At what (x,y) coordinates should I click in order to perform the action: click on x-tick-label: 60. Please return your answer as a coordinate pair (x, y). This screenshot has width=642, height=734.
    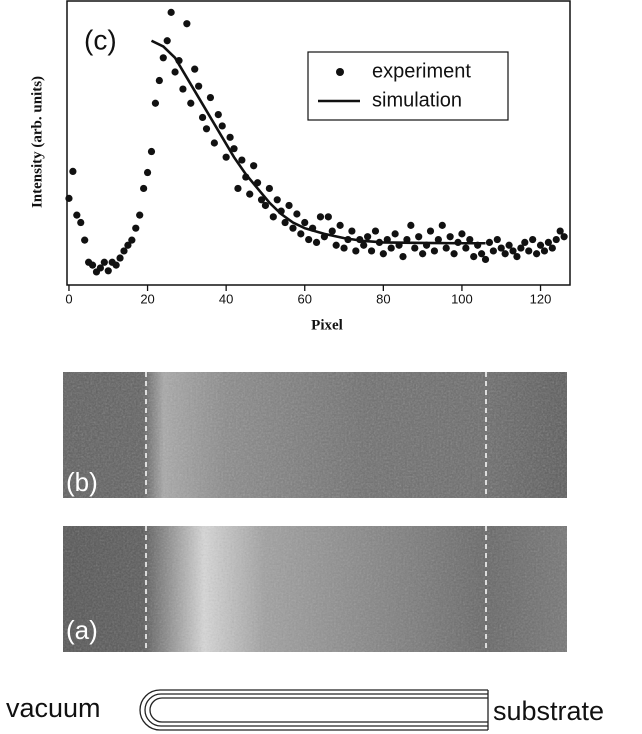
    Looking at the image, I should click on (305, 298).